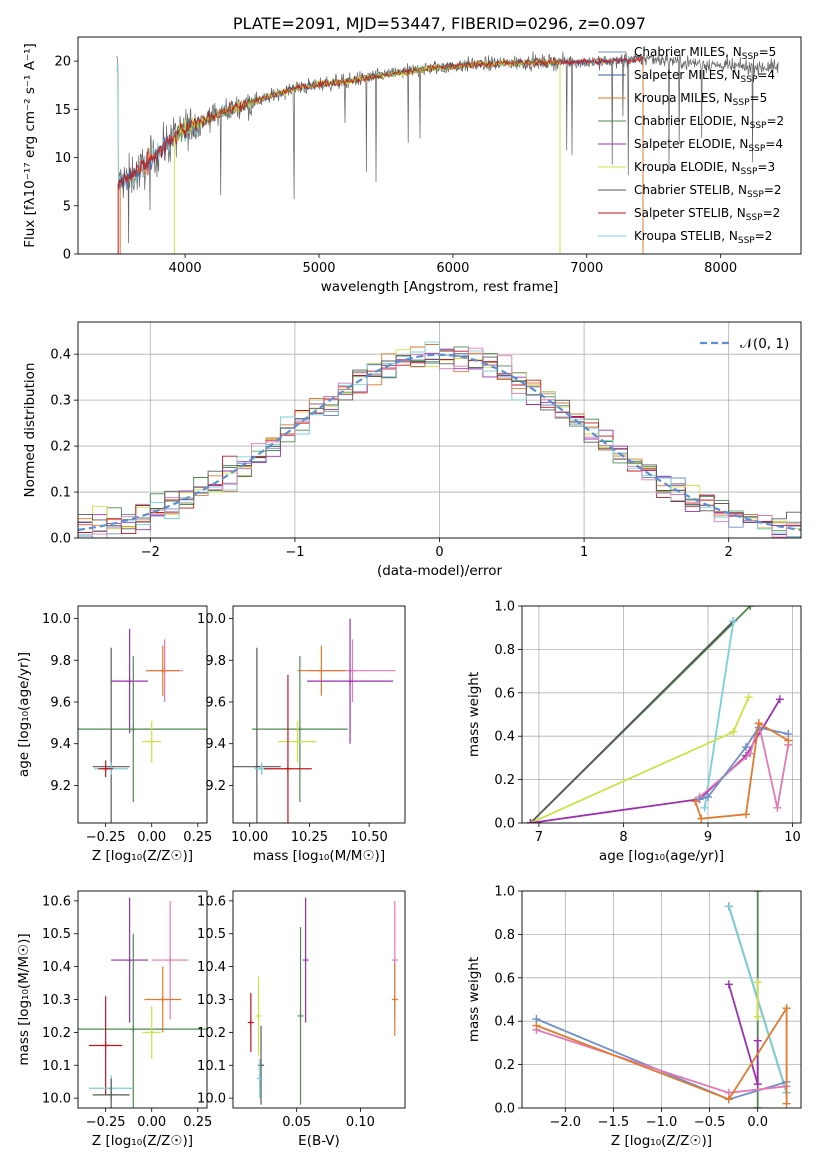 The width and height of the screenshot is (819, 1170). What do you see at coordinates (211, 1000) in the screenshot?
I see `y-tick-label: 10.3` at bounding box center [211, 1000].